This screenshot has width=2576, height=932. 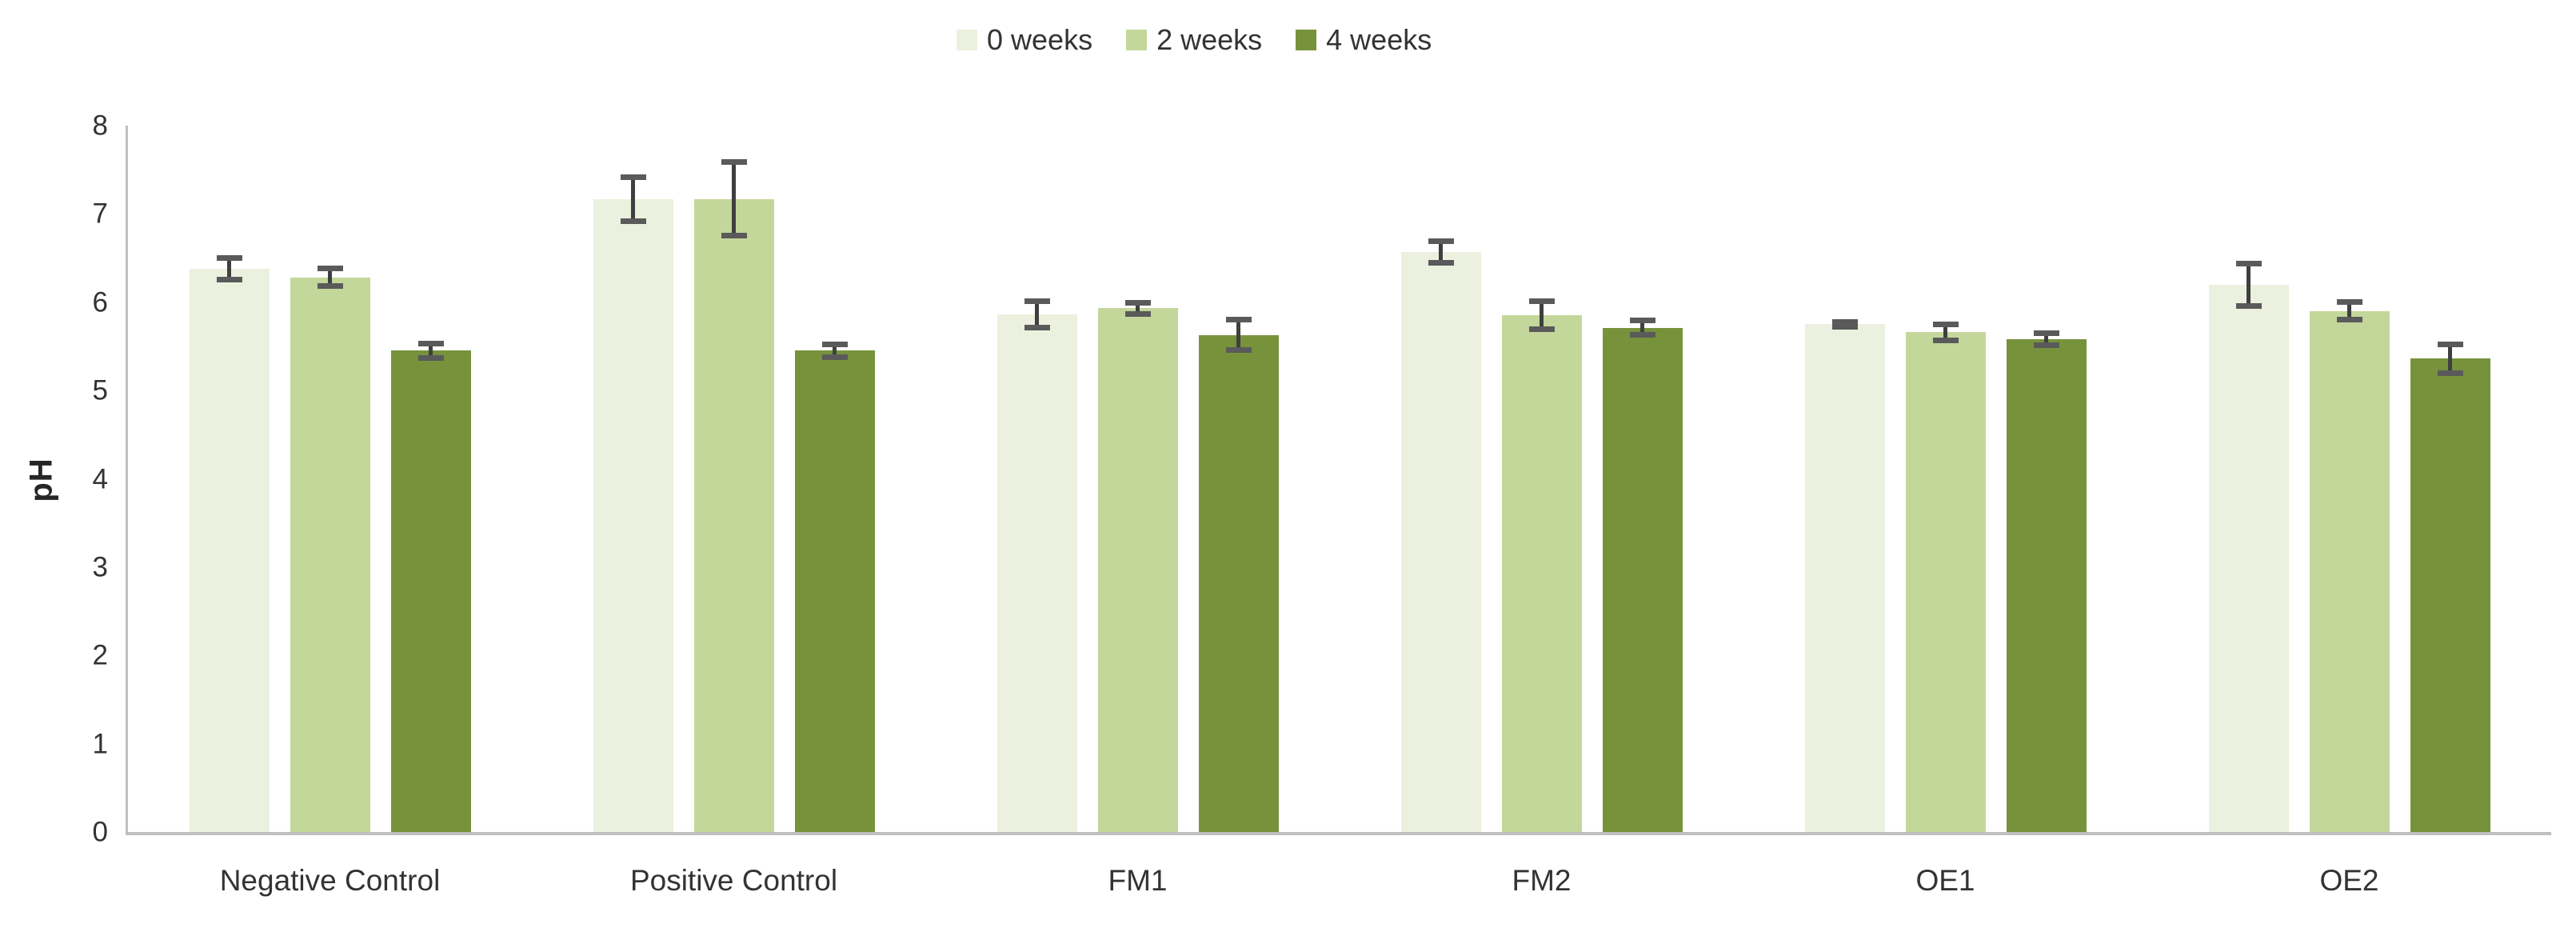 I want to click on legend-swatch-0-weeks, so click(x=967, y=40).